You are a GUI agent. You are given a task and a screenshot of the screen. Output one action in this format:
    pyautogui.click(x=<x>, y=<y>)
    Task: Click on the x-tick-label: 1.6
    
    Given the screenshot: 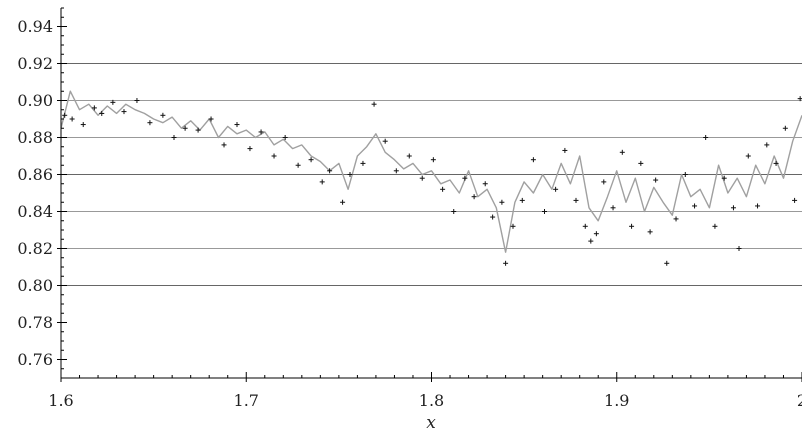 What is the action you would take?
    pyautogui.click(x=60, y=400)
    